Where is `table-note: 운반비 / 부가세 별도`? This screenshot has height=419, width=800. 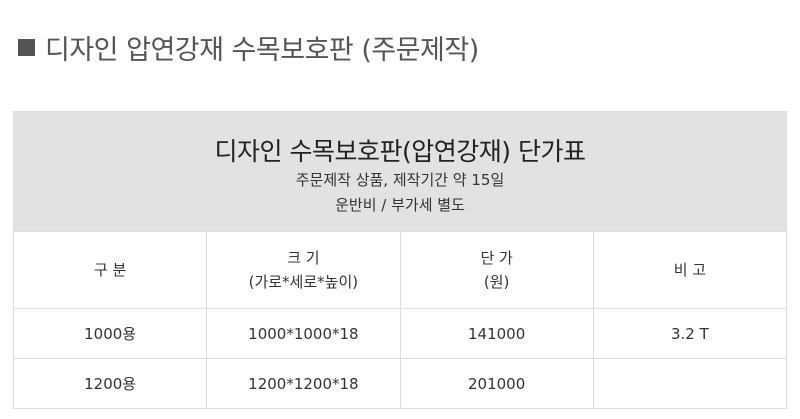
table-note: 운반비 / 부가세 별도 is located at coordinates (400, 204).